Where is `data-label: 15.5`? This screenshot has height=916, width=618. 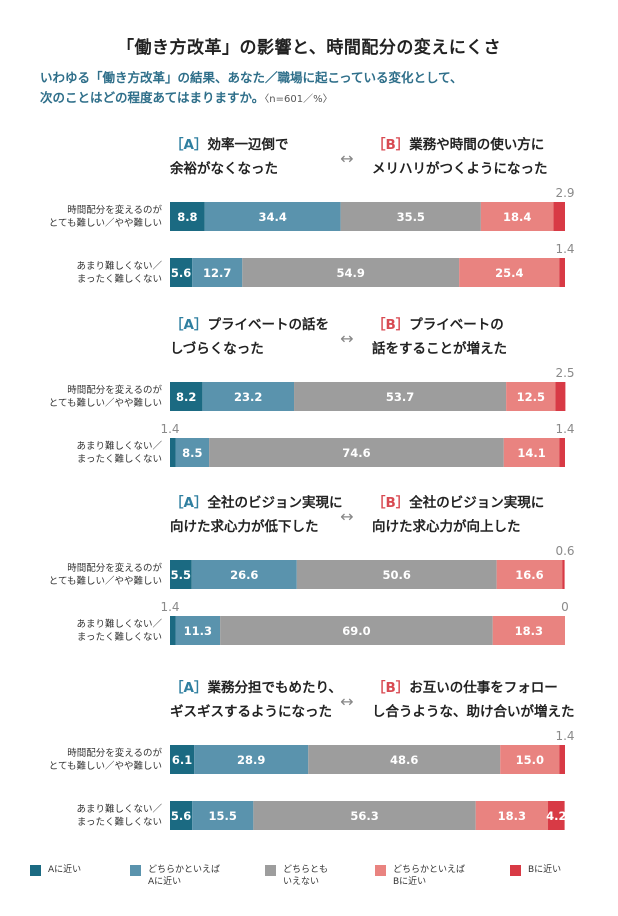
data-label: 15.5 is located at coordinates (223, 816).